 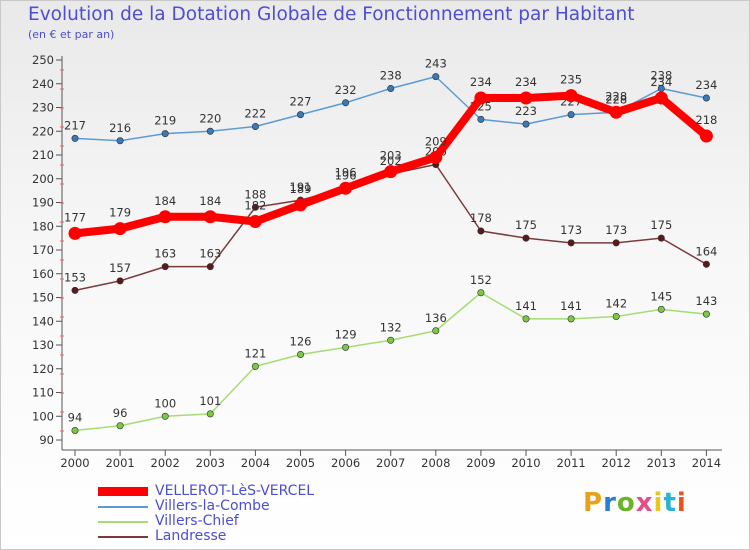 What do you see at coordinates (616, 463) in the screenshot?
I see `x-tick-label: 2012` at bounding box center [616, 463].